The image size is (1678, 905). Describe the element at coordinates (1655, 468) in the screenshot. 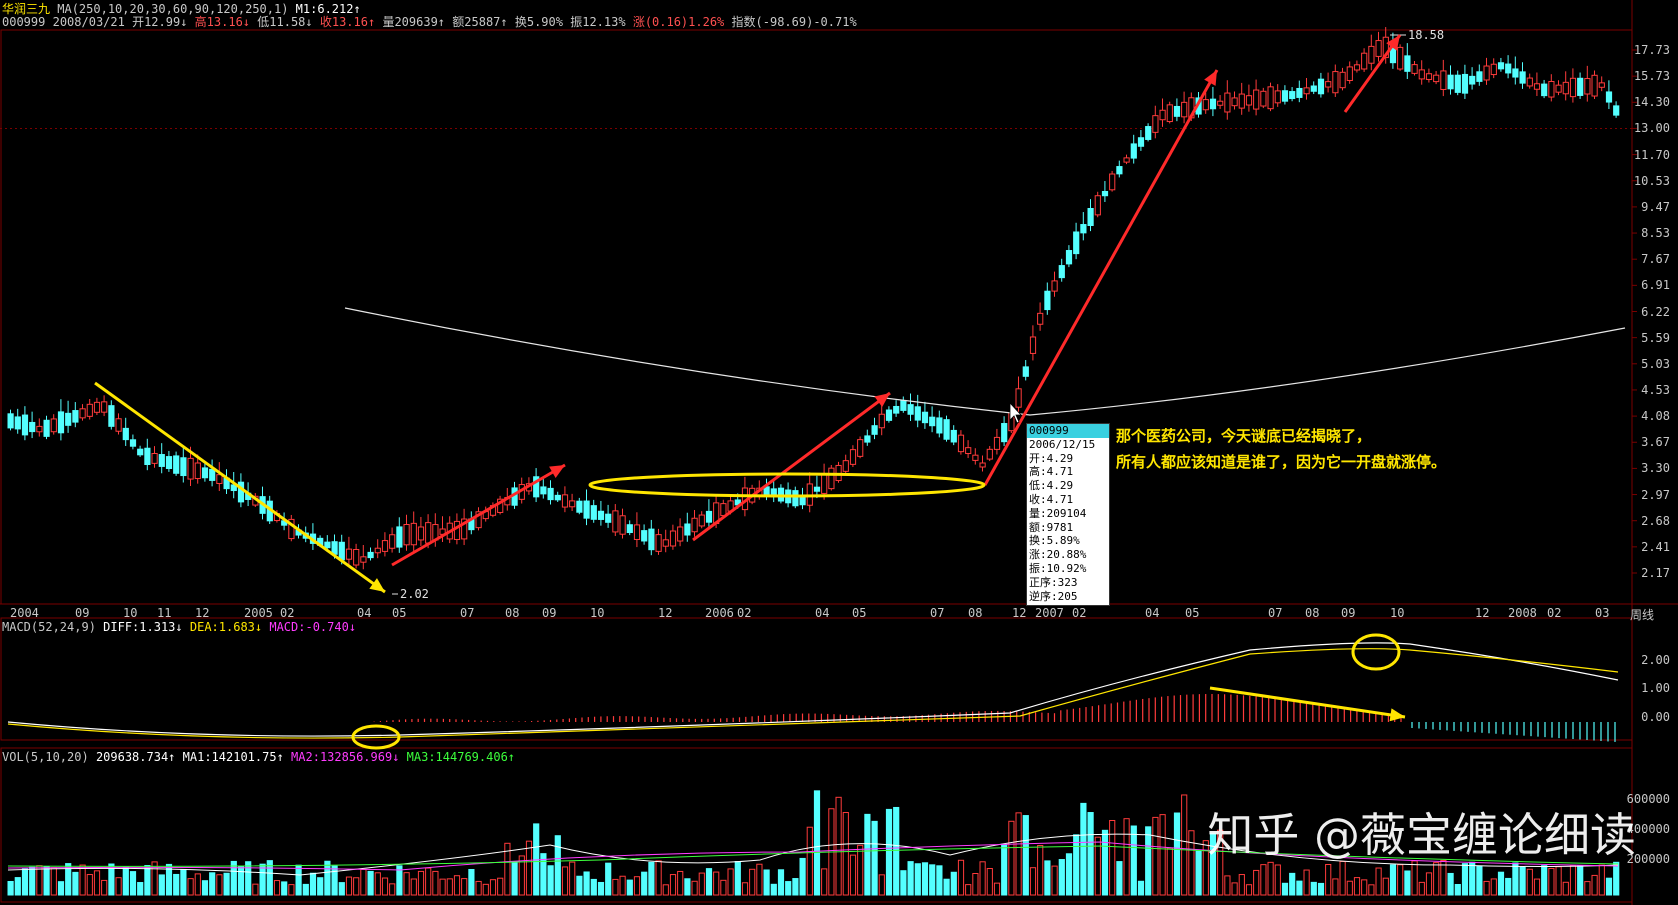

I see `price-tick-label: 3.30` at that location.